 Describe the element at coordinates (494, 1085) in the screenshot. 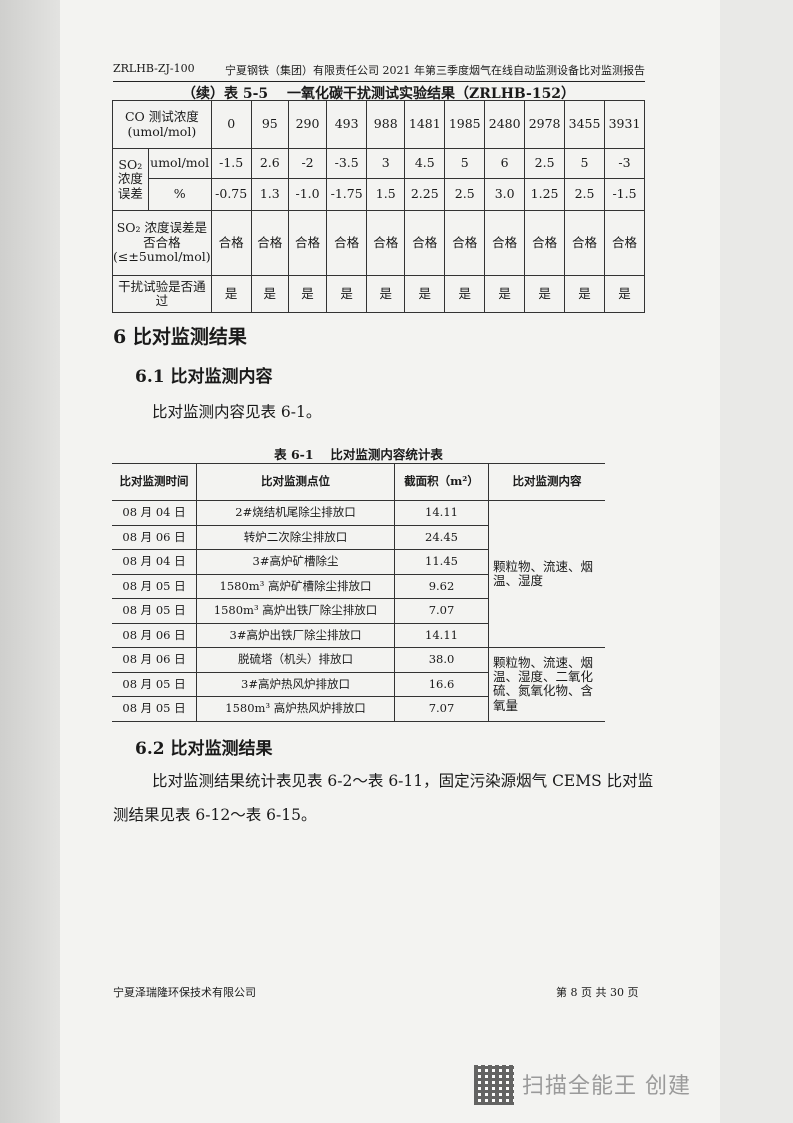

I see `qr-code-icon` at that location.